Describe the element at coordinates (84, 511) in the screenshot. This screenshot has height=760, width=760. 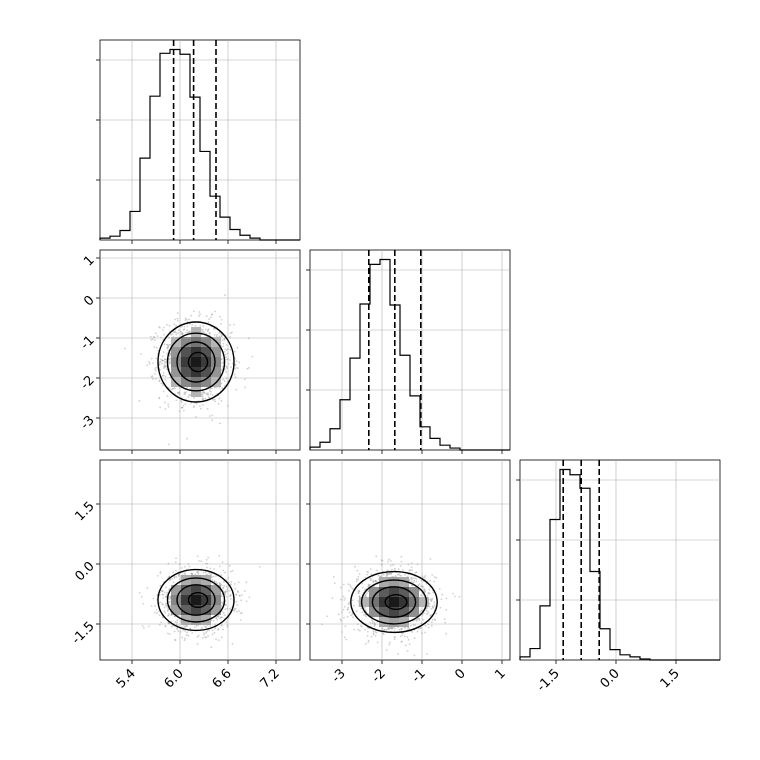
I see `tick-label-y: 1.5` at that location.